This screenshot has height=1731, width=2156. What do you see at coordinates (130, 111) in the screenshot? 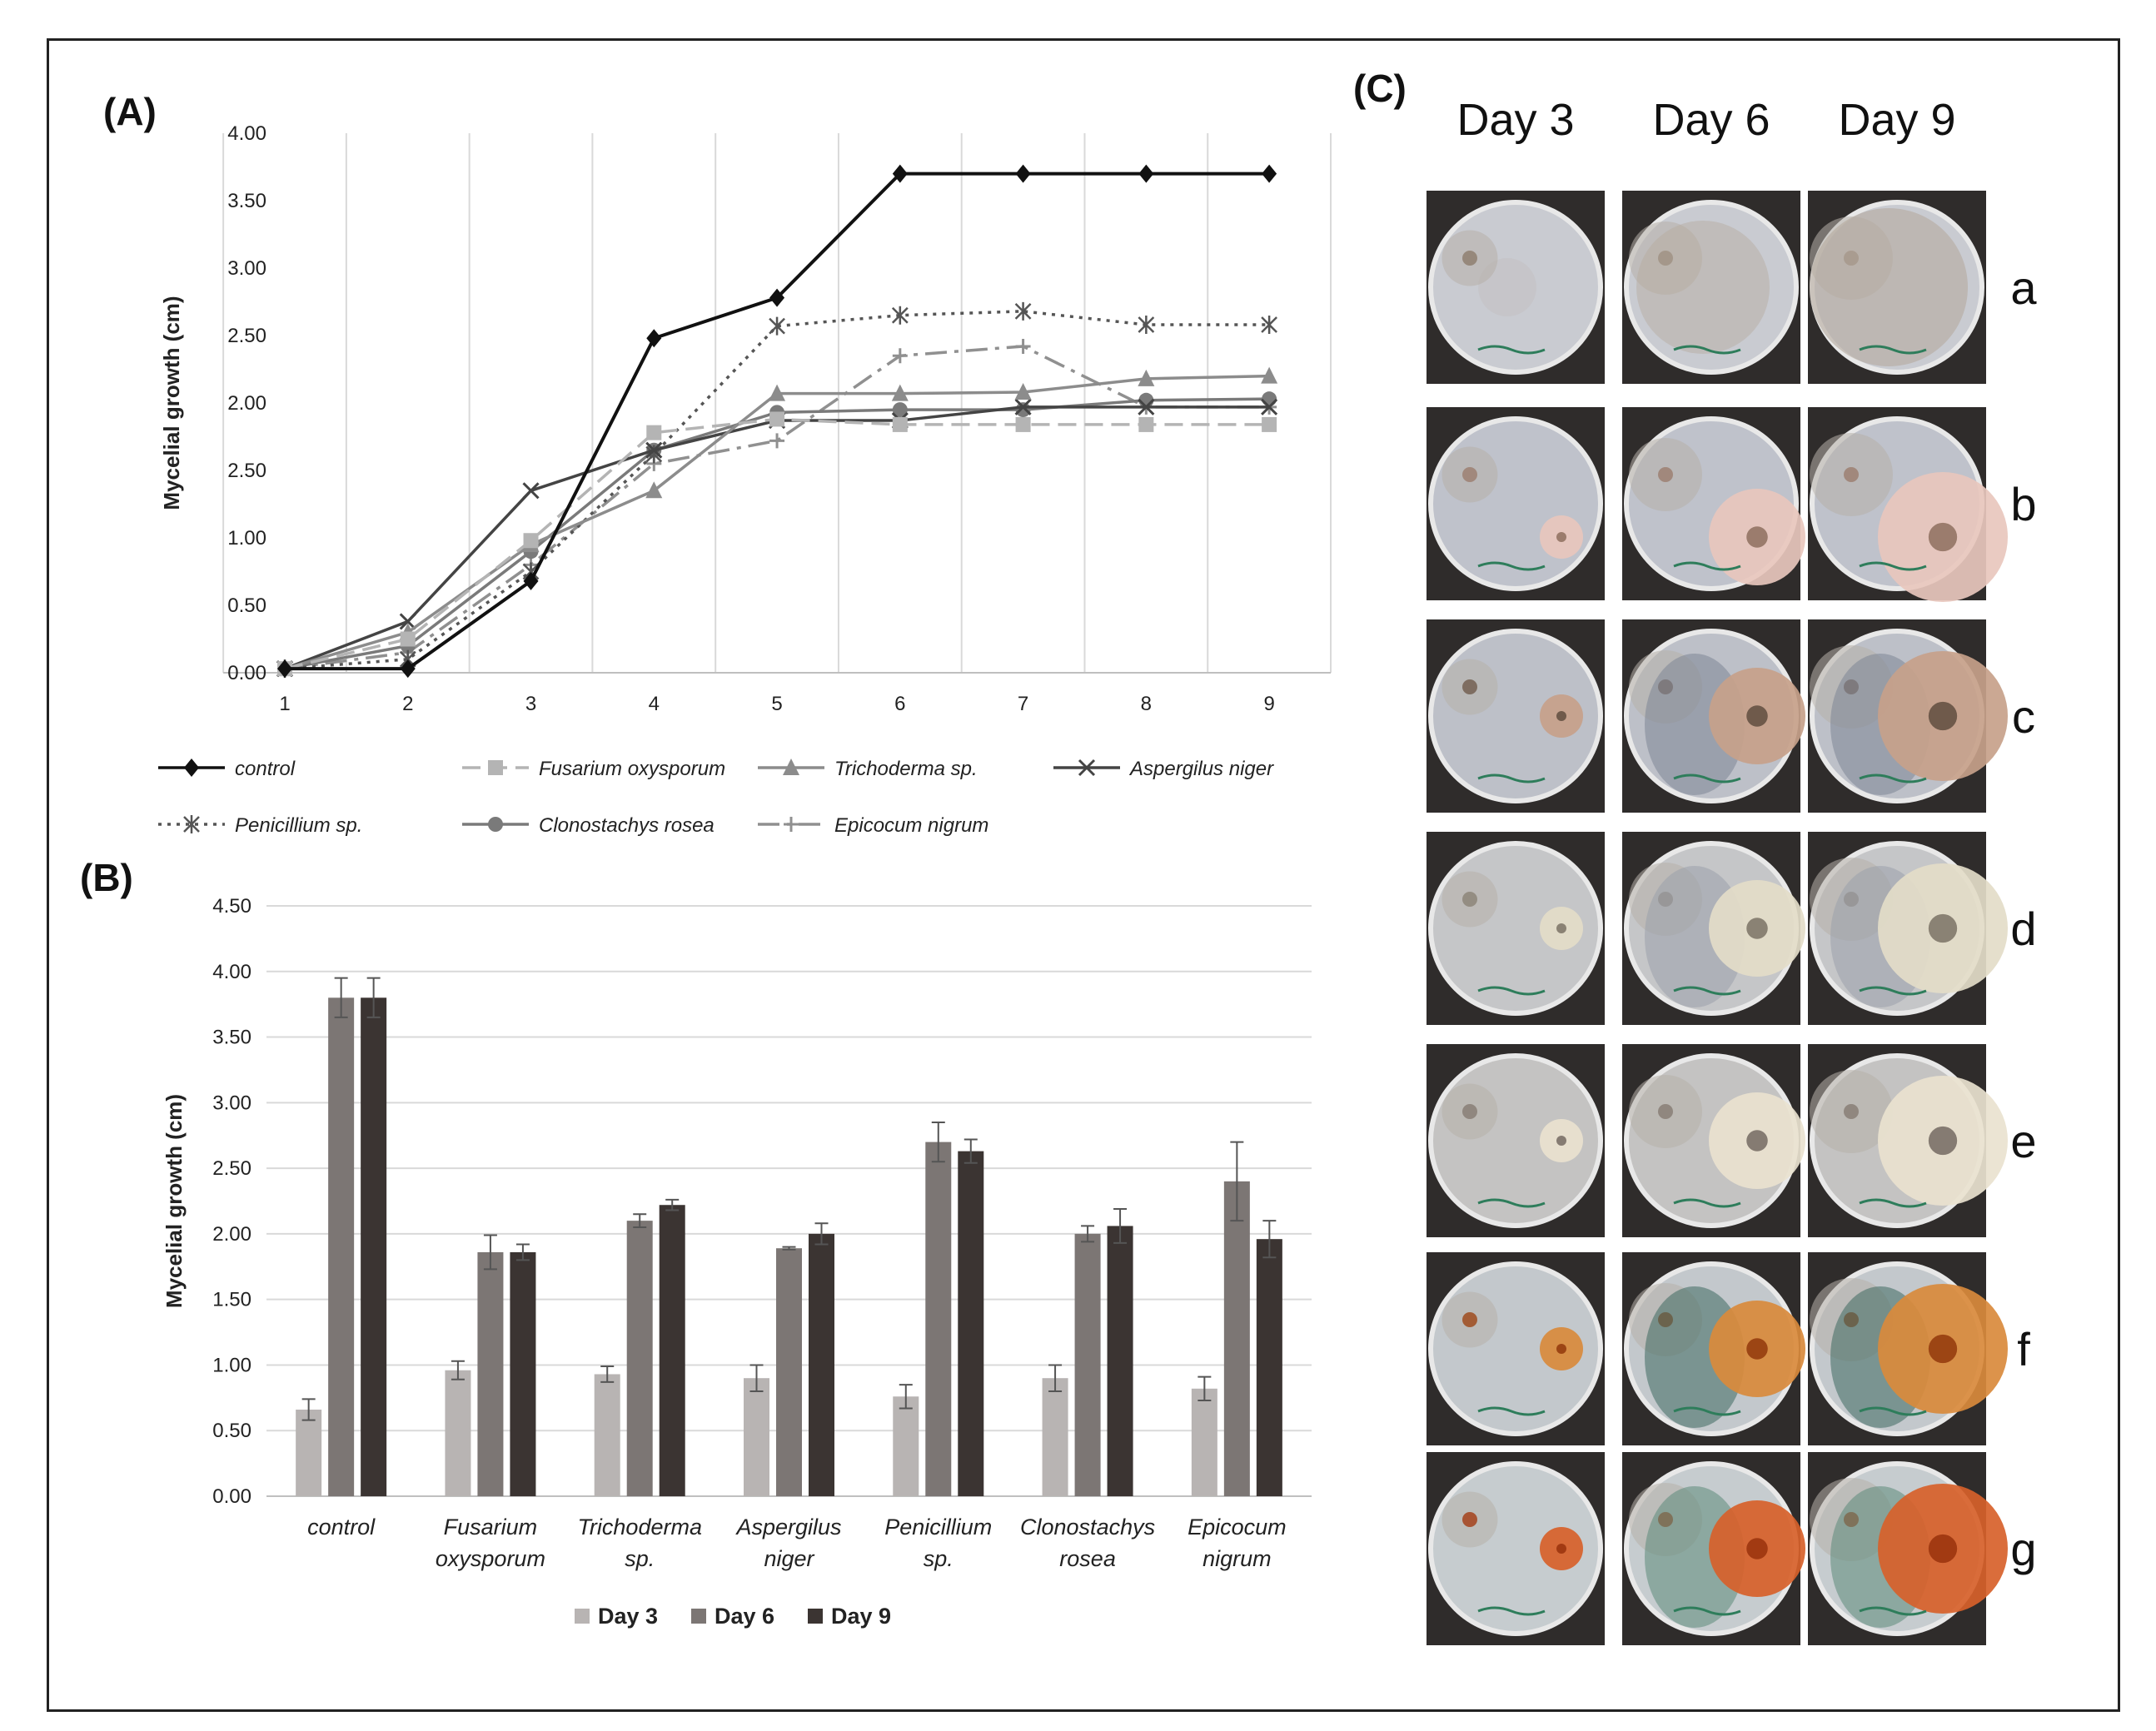
I see `panel-label-a: (A)` at bounding box center [130, 111].